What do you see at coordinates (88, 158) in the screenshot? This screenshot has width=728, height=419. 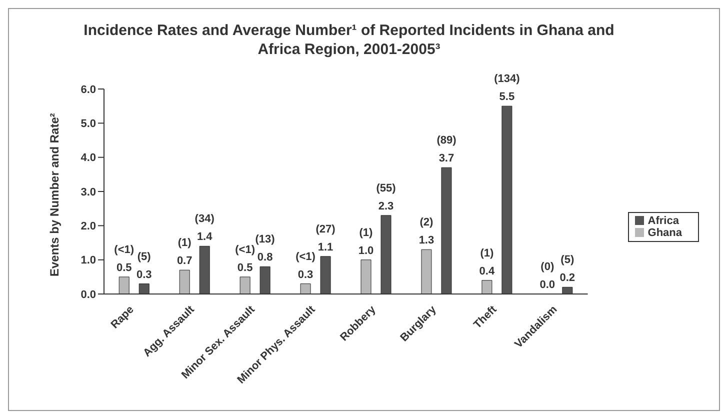 I see `y-tick-label: 4.0` at bounding box center [88, 158].